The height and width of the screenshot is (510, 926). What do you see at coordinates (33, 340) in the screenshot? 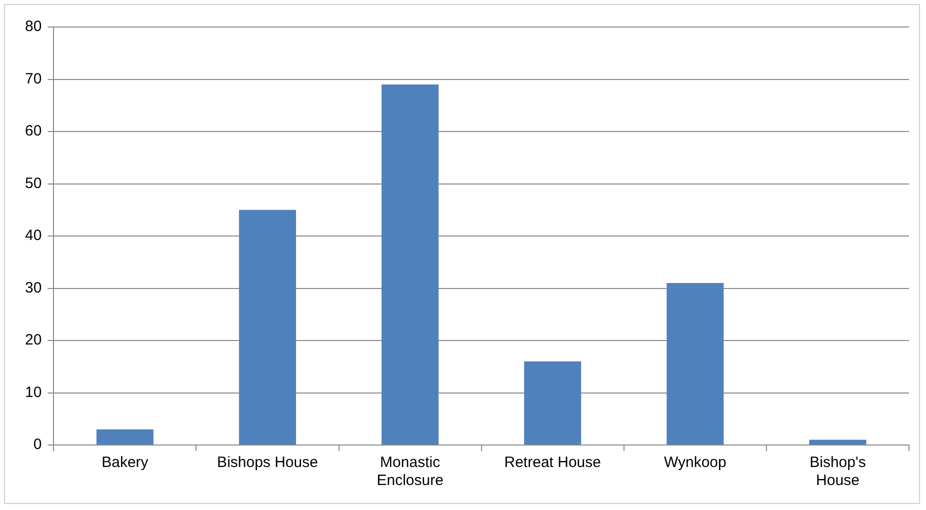
I see `y-tick-label: 20` at bounding box center [33, 340].